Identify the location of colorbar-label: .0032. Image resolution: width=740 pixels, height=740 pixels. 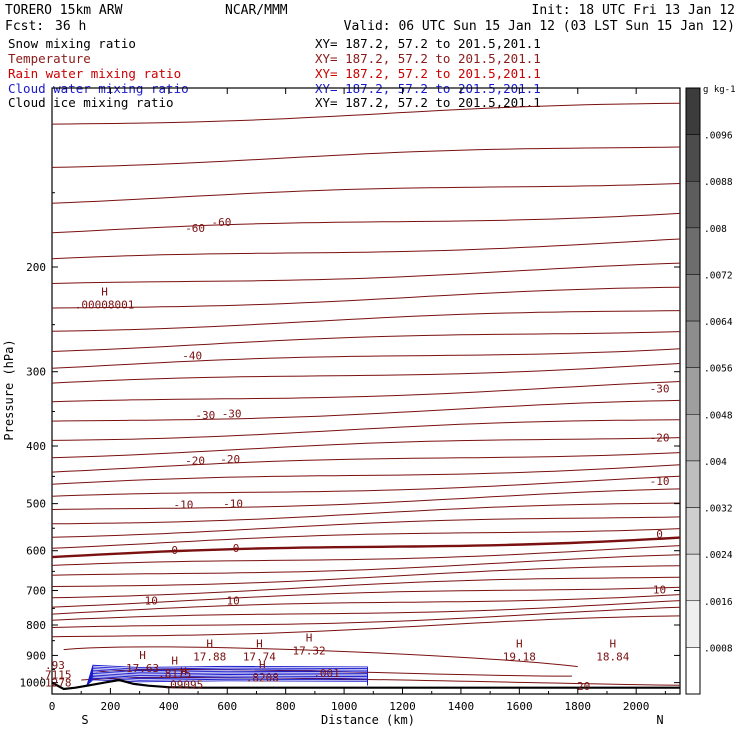
(718, 509).